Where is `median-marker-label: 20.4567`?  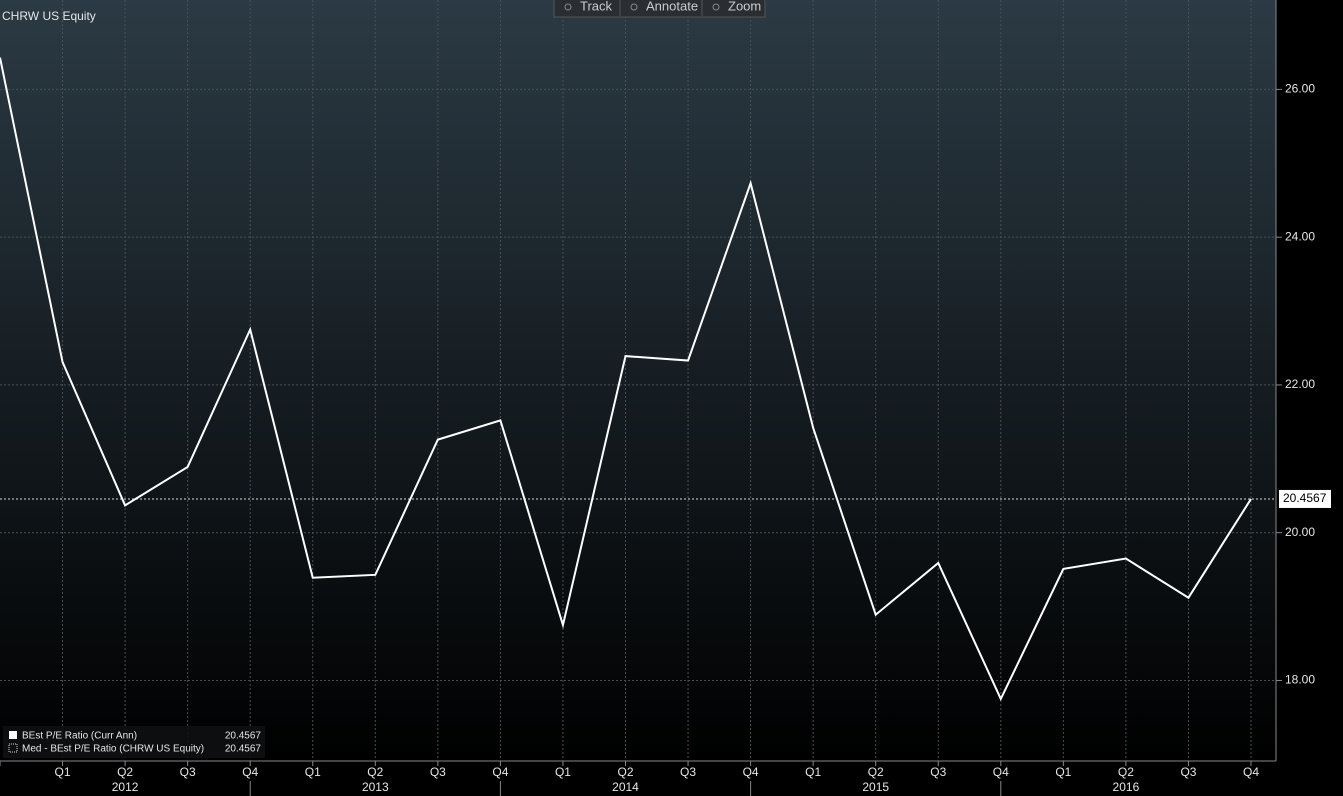 median-marker-label: 20.4567 is located at coordinates (1305, 498).